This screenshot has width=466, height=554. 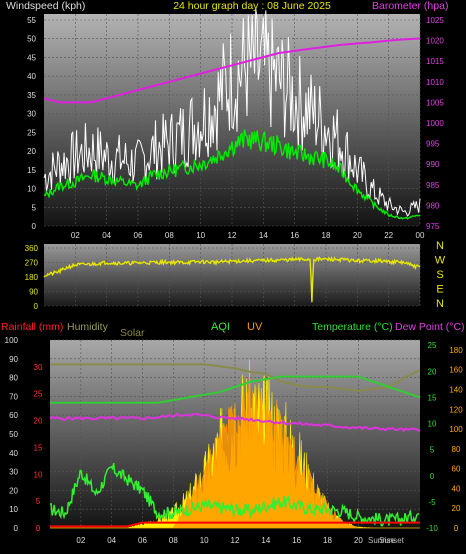 What do you see at coordinates (248, 235) in the screenshot?
I see `x-ticks-wind: 02 04 06 08 10 12 14 16 18 20 22 00` at bounding box center [248, 235].